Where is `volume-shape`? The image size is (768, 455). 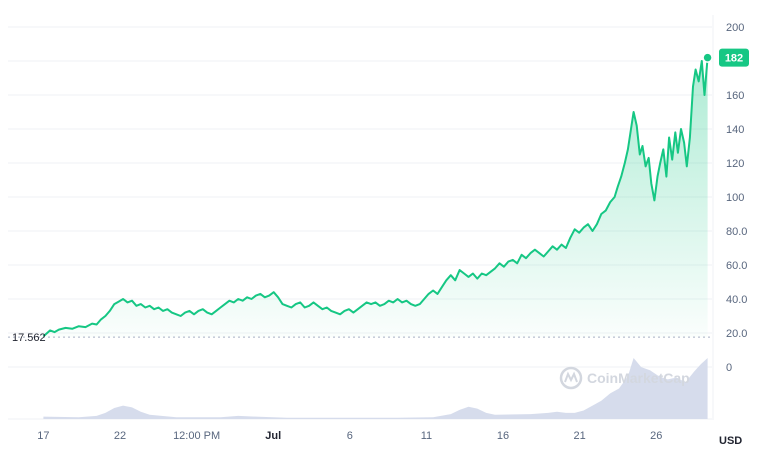 volume-shape is located at coordinates (375, 388).